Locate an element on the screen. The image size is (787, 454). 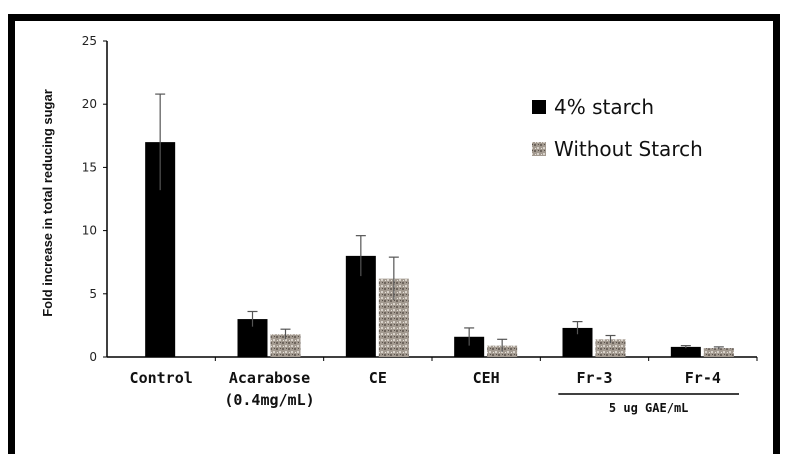
legend-label: 4% starch is located at coordinates (604, 107).